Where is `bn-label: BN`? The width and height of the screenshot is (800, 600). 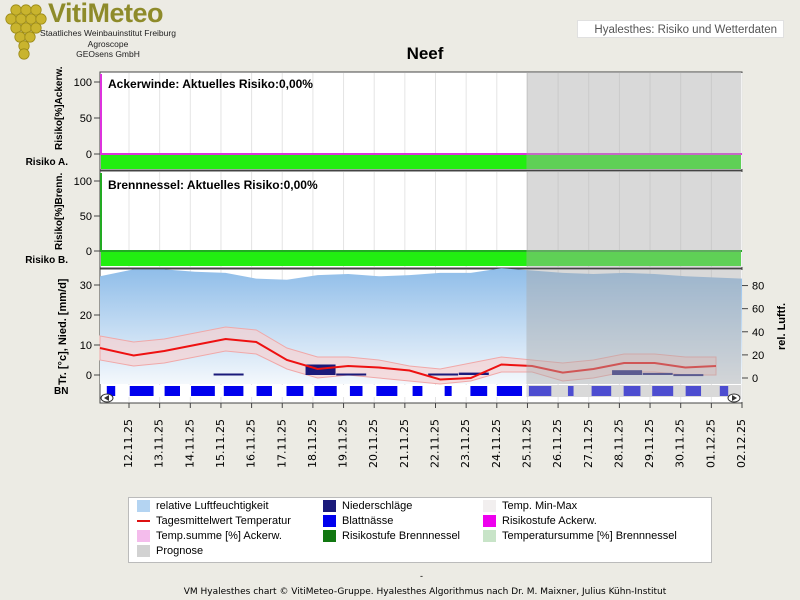
bn-label: BN is located at coordinates (61, 391).